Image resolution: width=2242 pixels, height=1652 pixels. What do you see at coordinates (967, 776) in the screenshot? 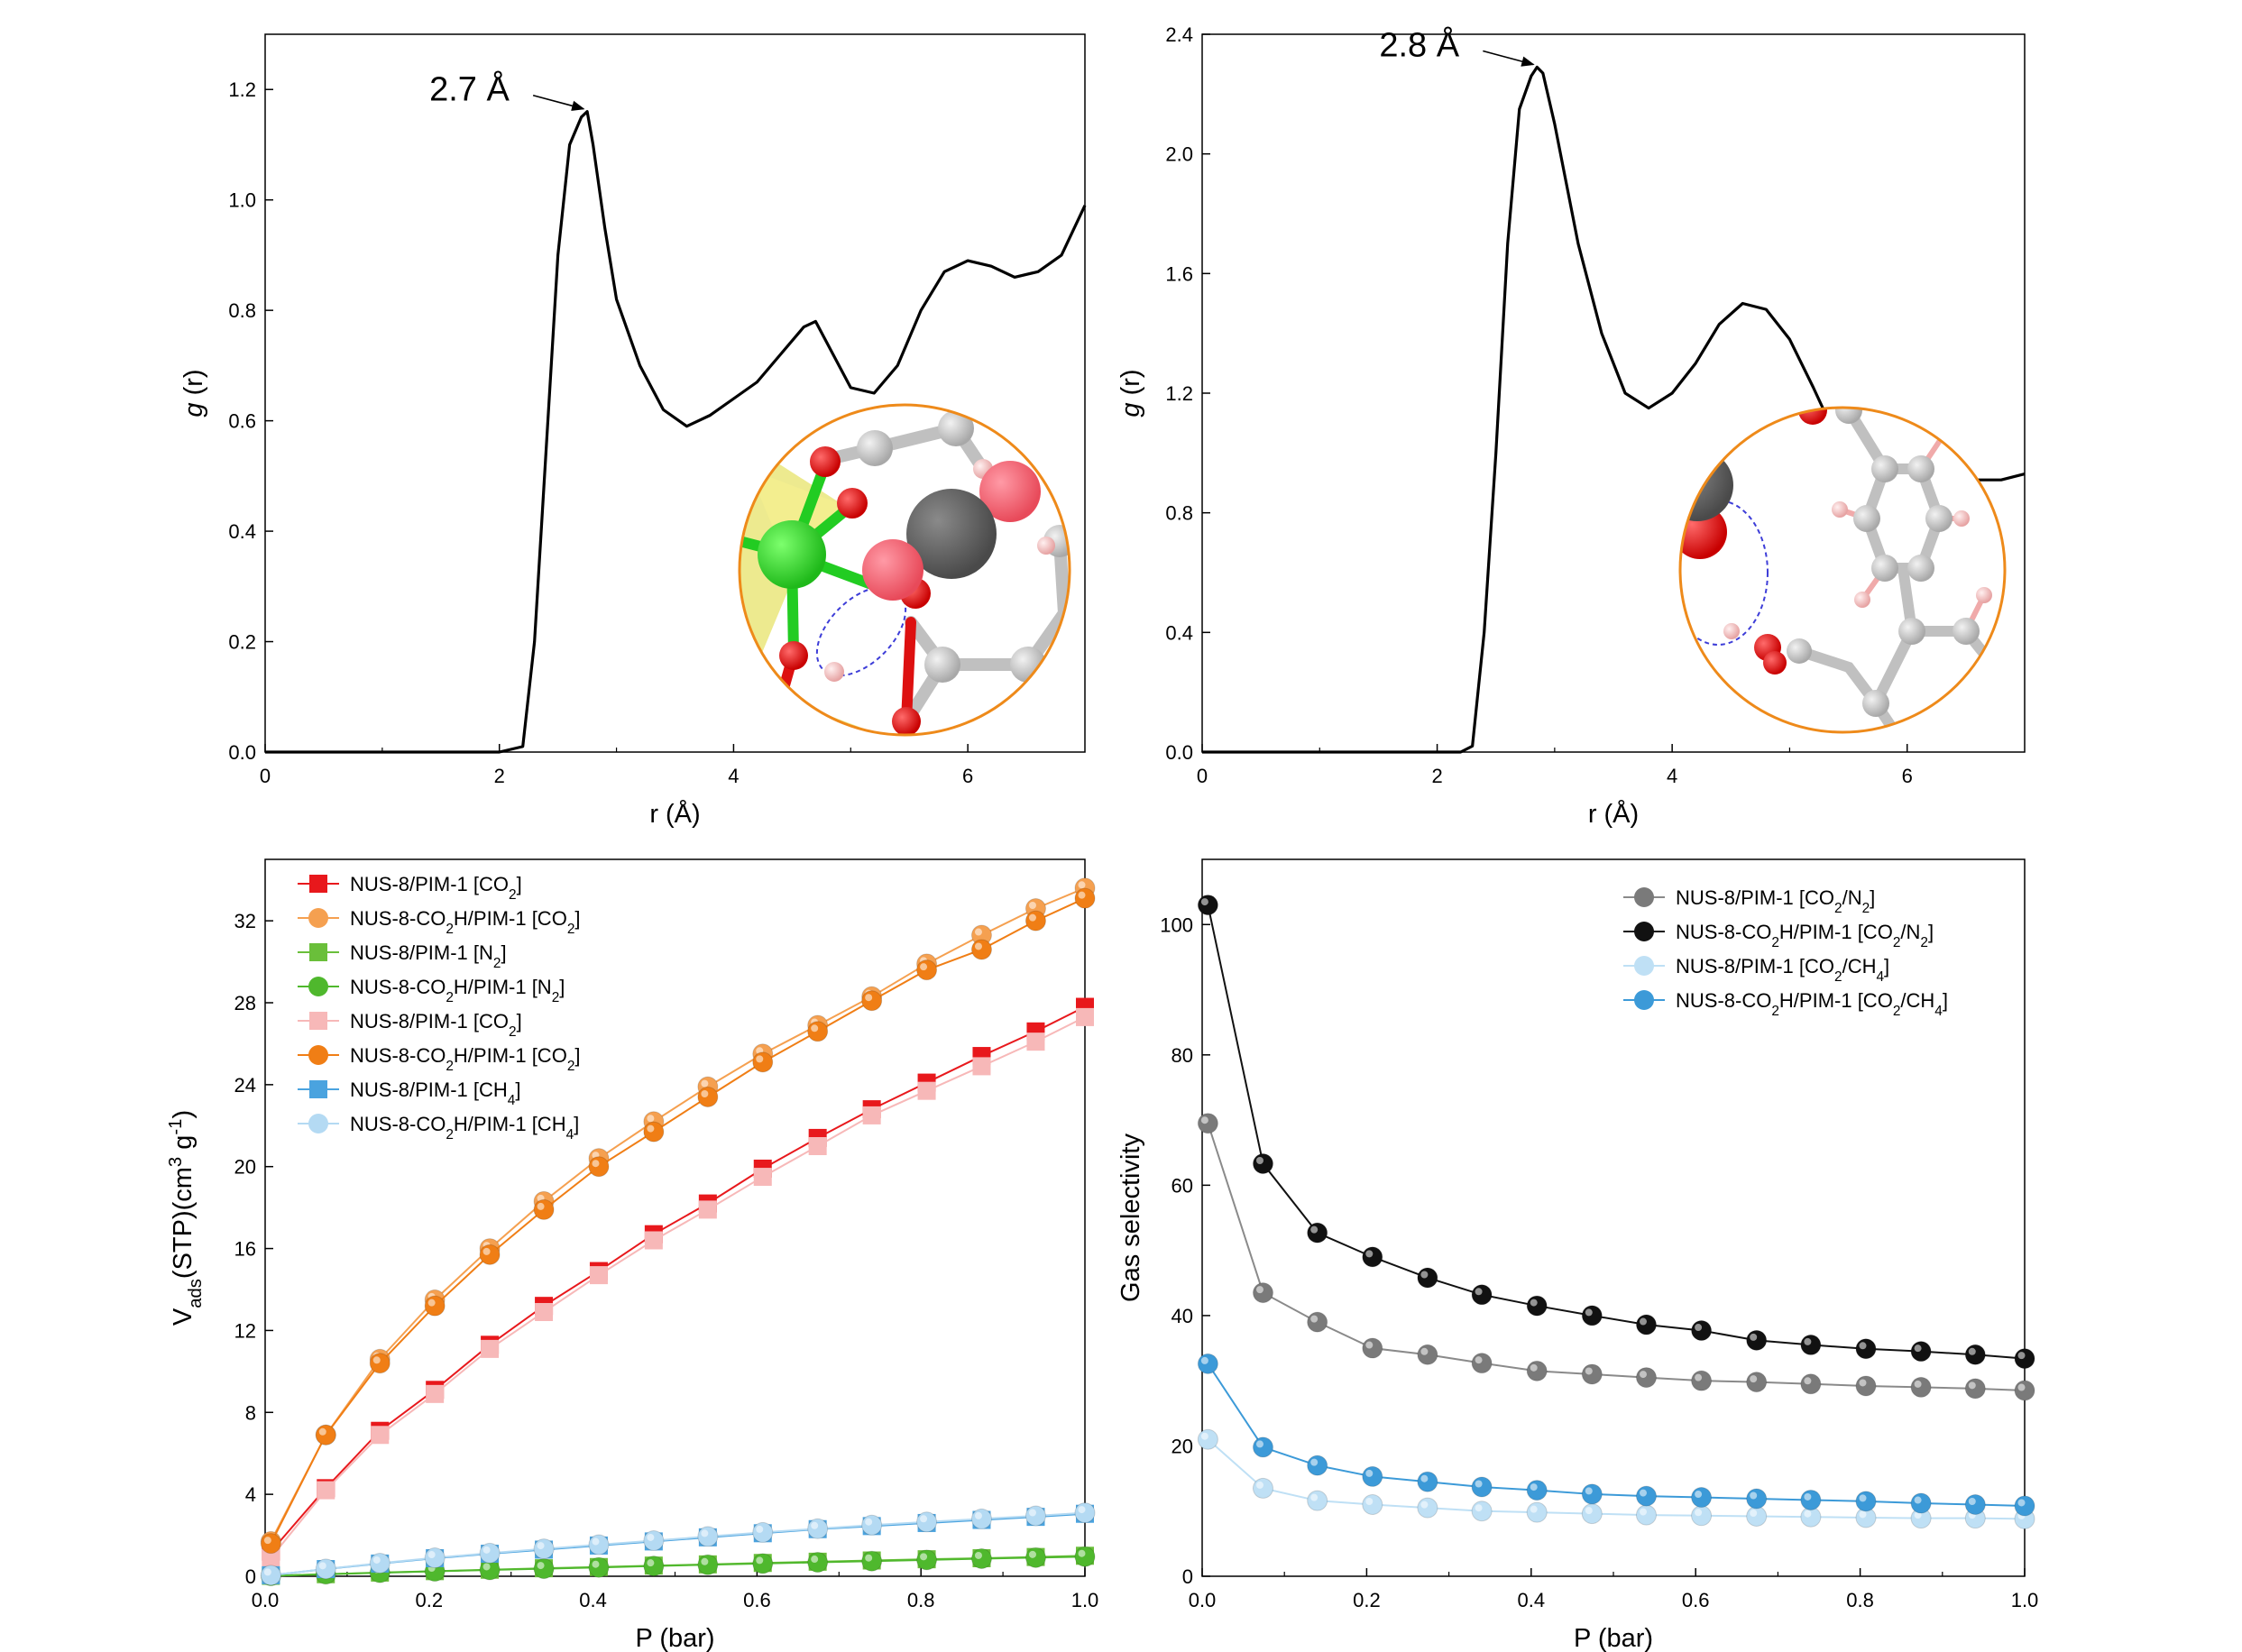
I see `x-tick-label: 6` at bounding box center [967, 776].